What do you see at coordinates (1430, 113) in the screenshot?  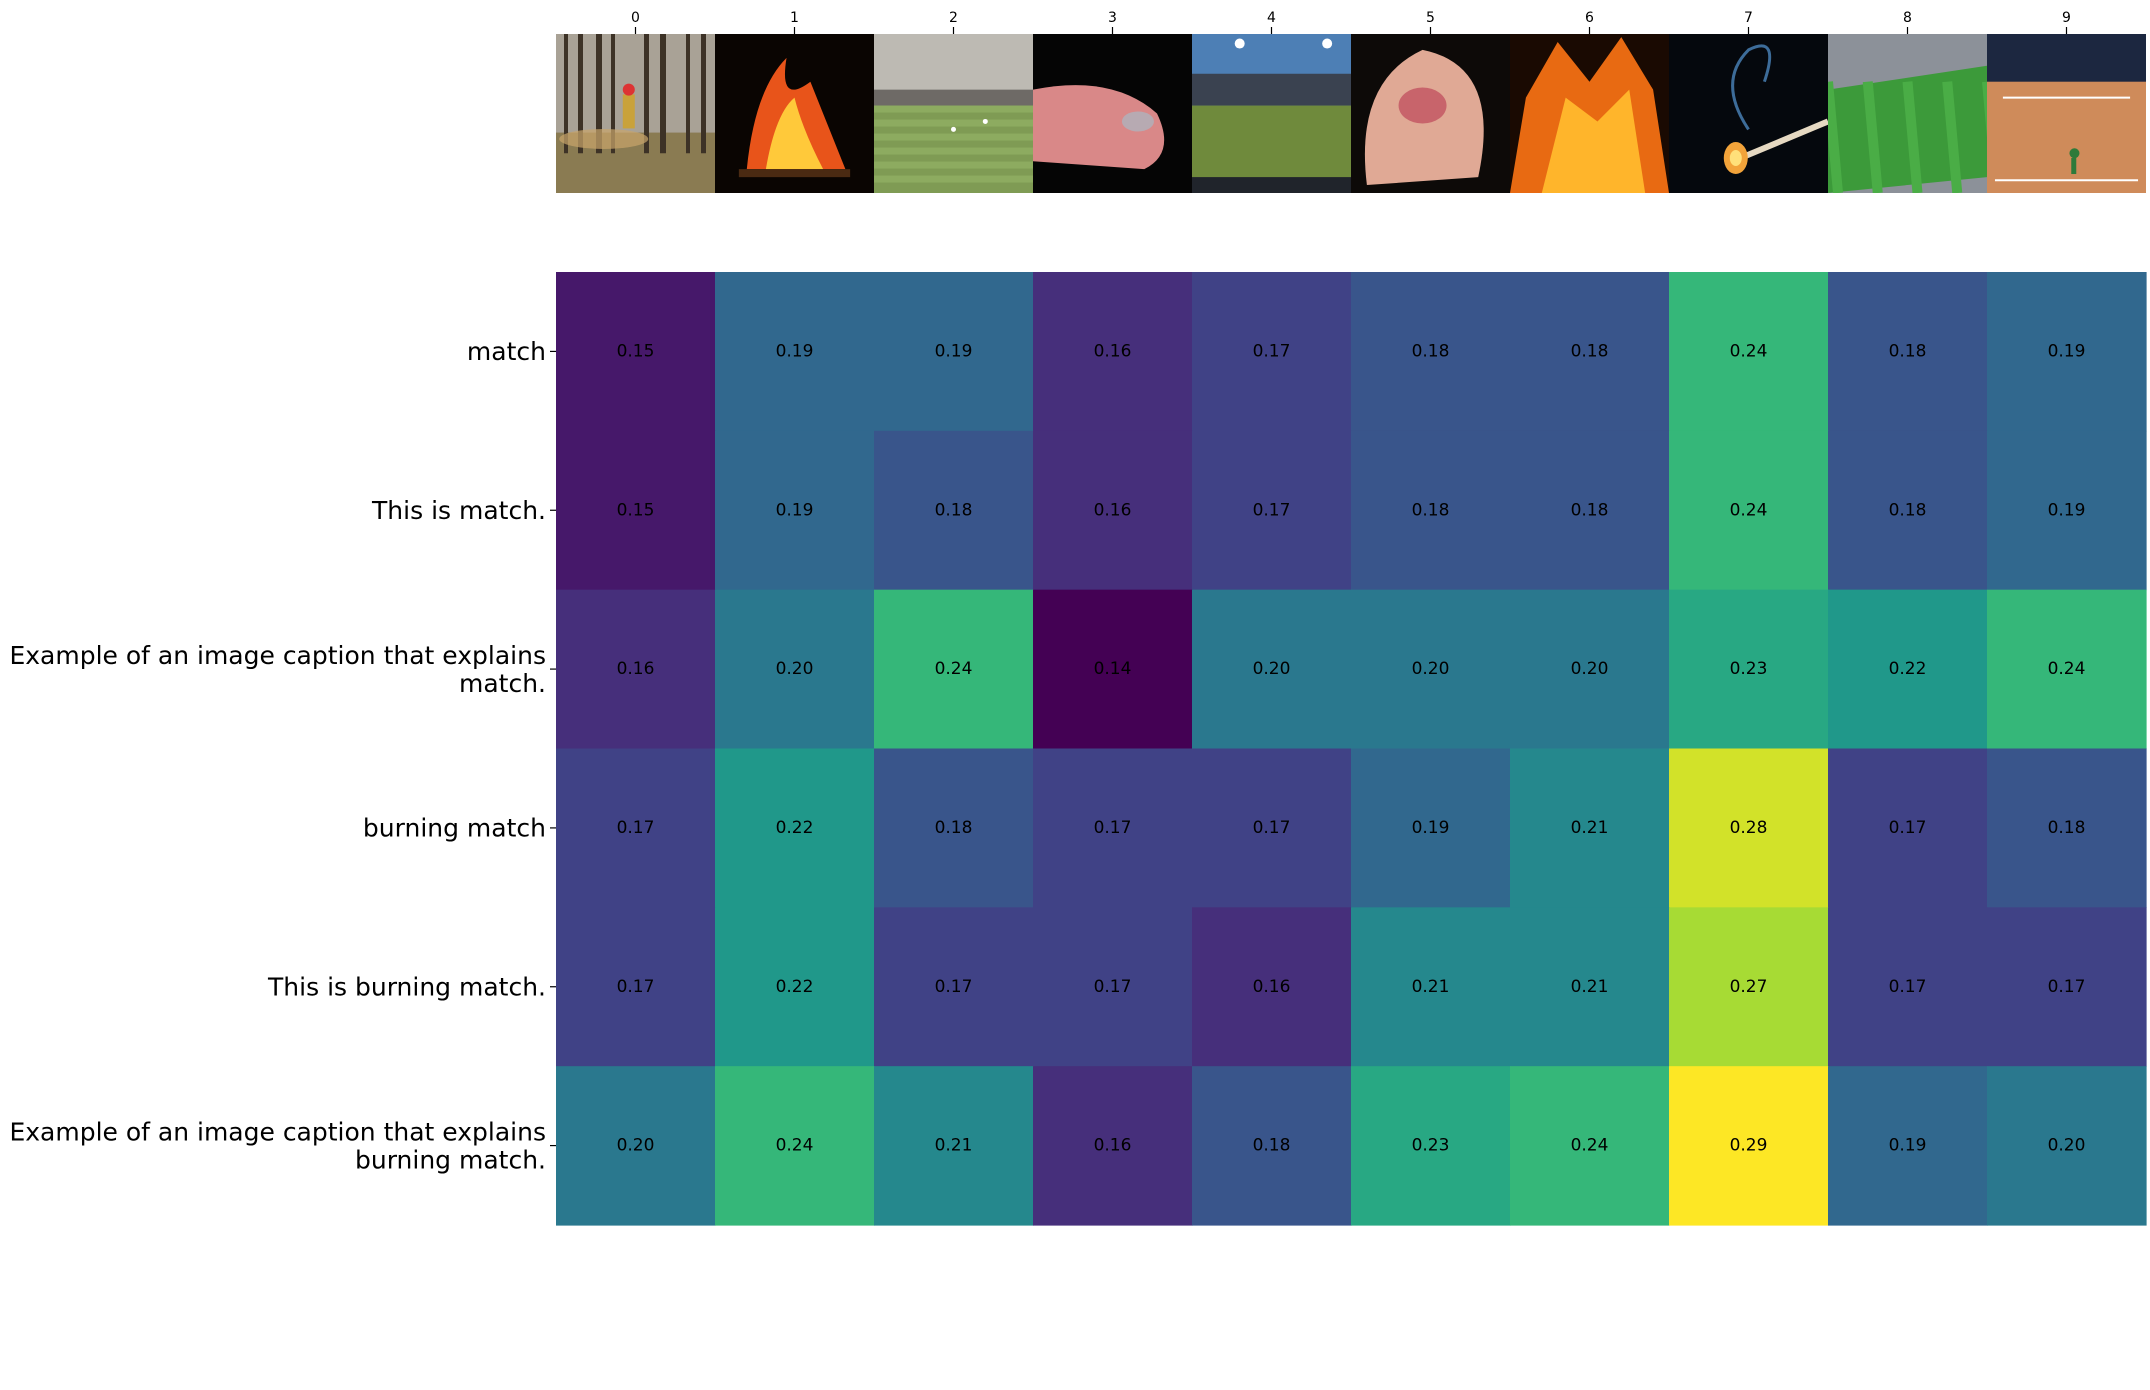 I see `burned-hand-image` at bounding box center [1430, 113].